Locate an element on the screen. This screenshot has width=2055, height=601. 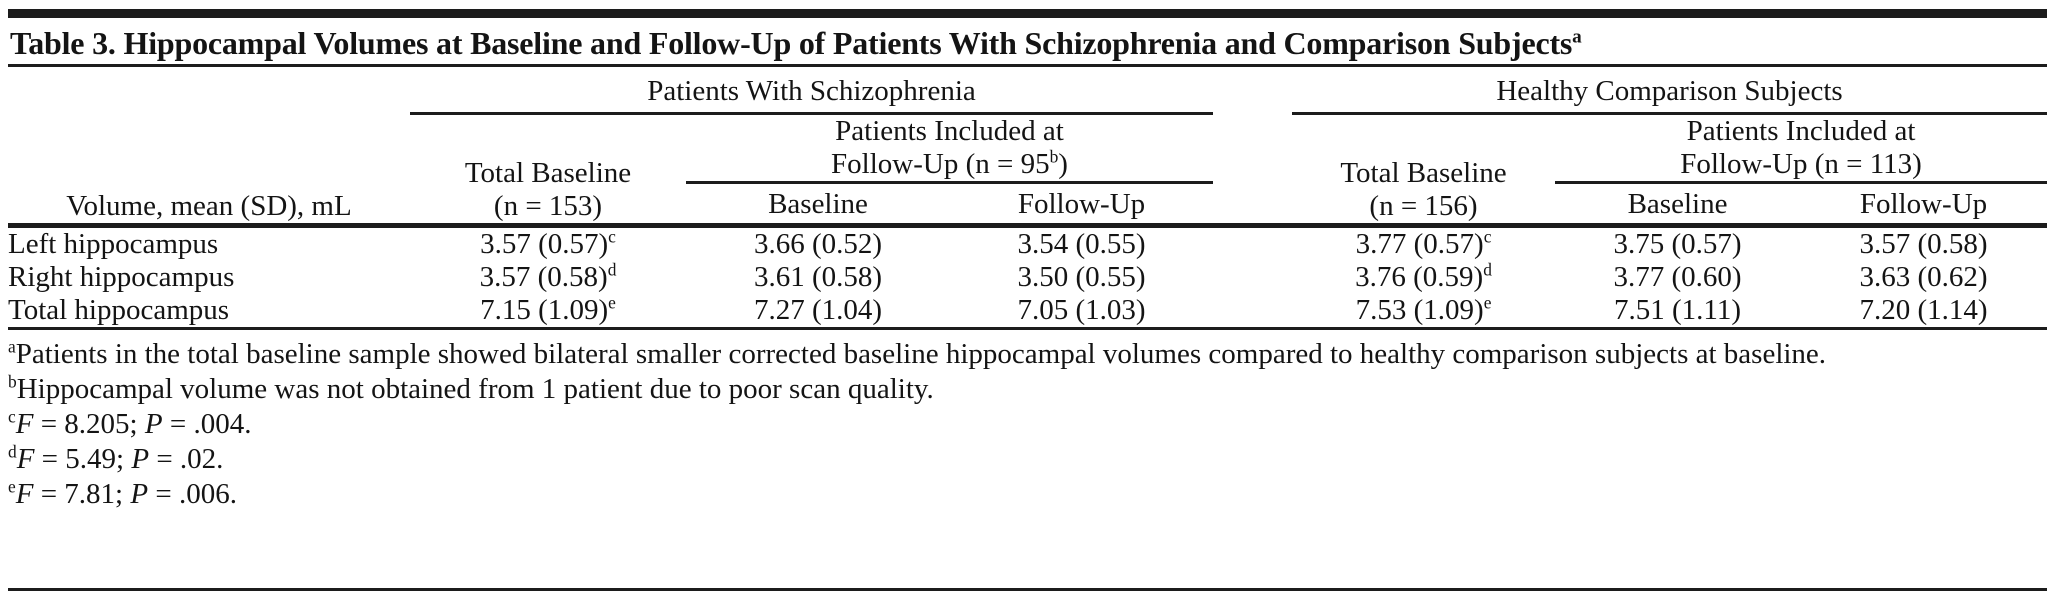
bottom-rule is located at coordinates (1027, 589).